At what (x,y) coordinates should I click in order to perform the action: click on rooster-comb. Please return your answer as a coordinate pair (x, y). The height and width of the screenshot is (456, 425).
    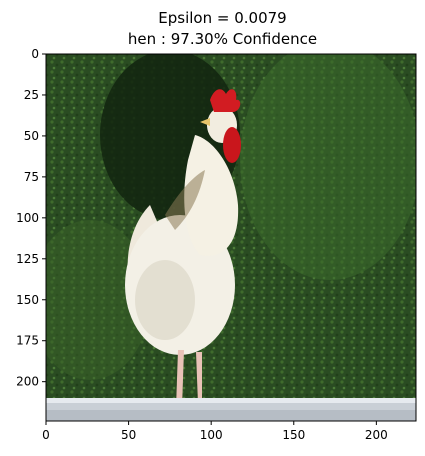
    Looking at the image, I should click on (225, 100).